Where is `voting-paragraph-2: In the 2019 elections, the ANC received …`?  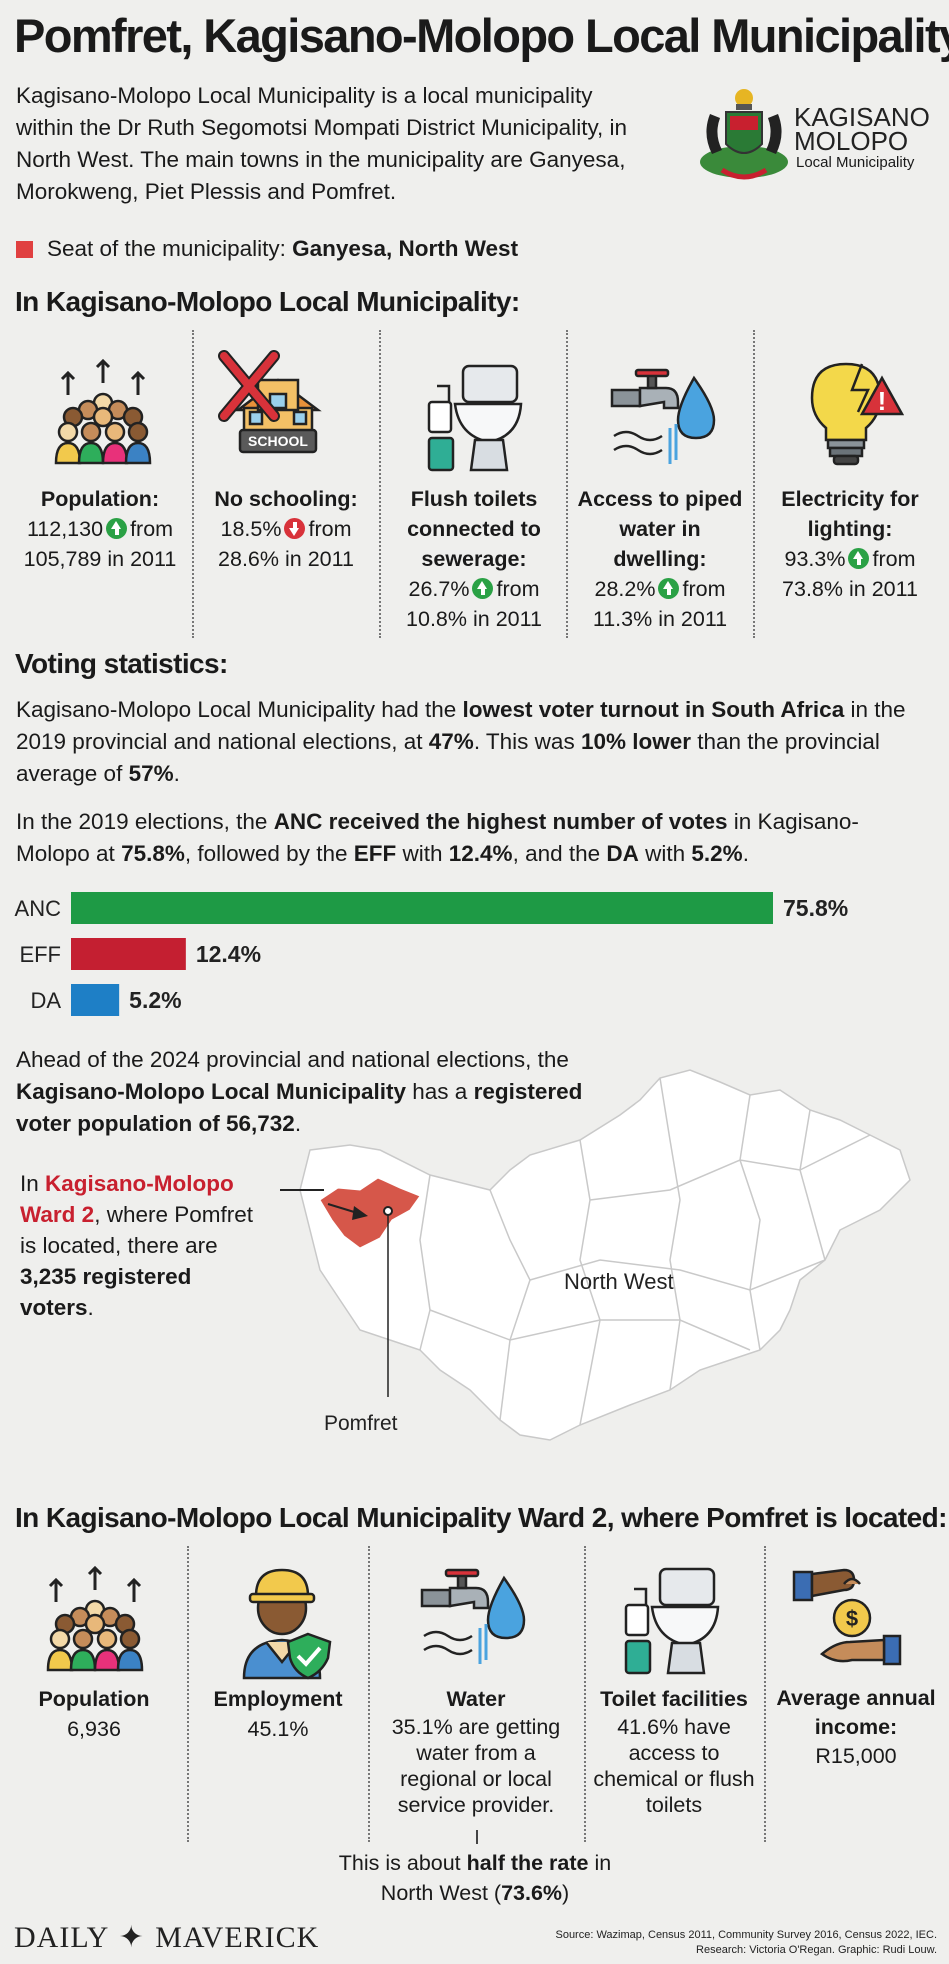 voting-paragraph-2: In the 2019 elections, the ANC received … is located at coordinates (437, 837).